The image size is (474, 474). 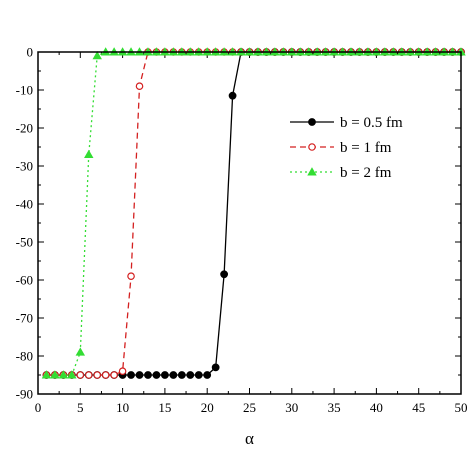 I want to click on legend: b = 0.5 fm b = 1 fm b = 2 fm, so click(x=346, y=148).